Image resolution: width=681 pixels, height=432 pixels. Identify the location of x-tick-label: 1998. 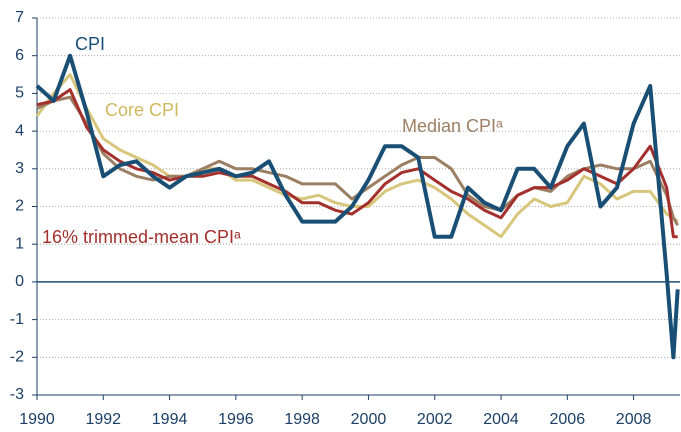
(302, 419).